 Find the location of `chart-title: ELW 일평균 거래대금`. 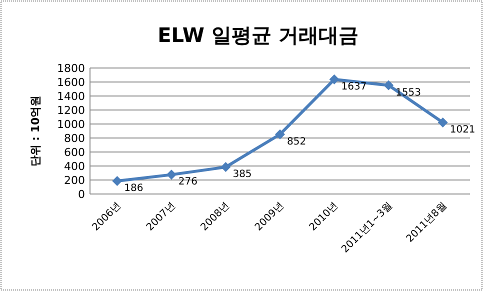

chart-title: ELW 일평균 거래대금 is located at coordinates (258, 35).